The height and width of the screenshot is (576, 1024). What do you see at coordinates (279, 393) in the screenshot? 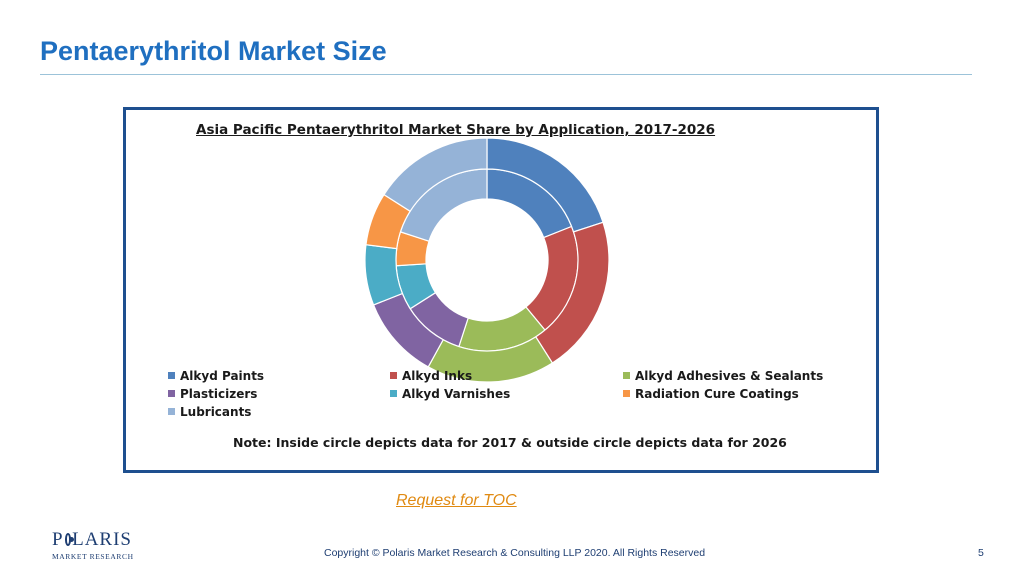
I see `legend-item: Plasticizers` at bounding box center [279, 393].